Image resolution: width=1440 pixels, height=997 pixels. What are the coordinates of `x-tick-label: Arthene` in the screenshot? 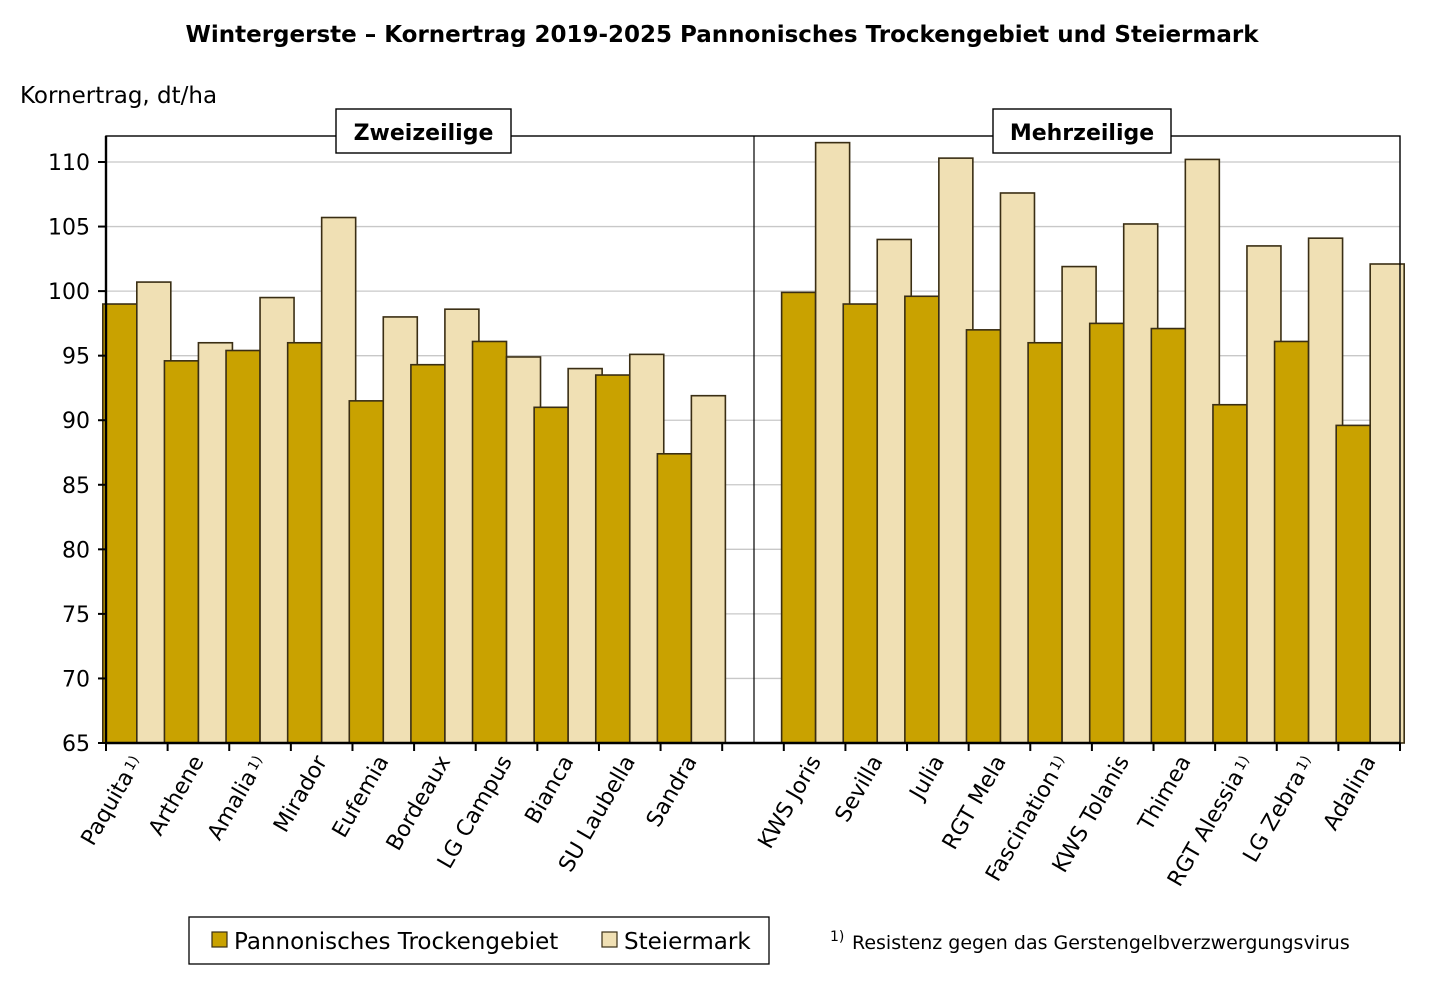 It's located at (176, 796).